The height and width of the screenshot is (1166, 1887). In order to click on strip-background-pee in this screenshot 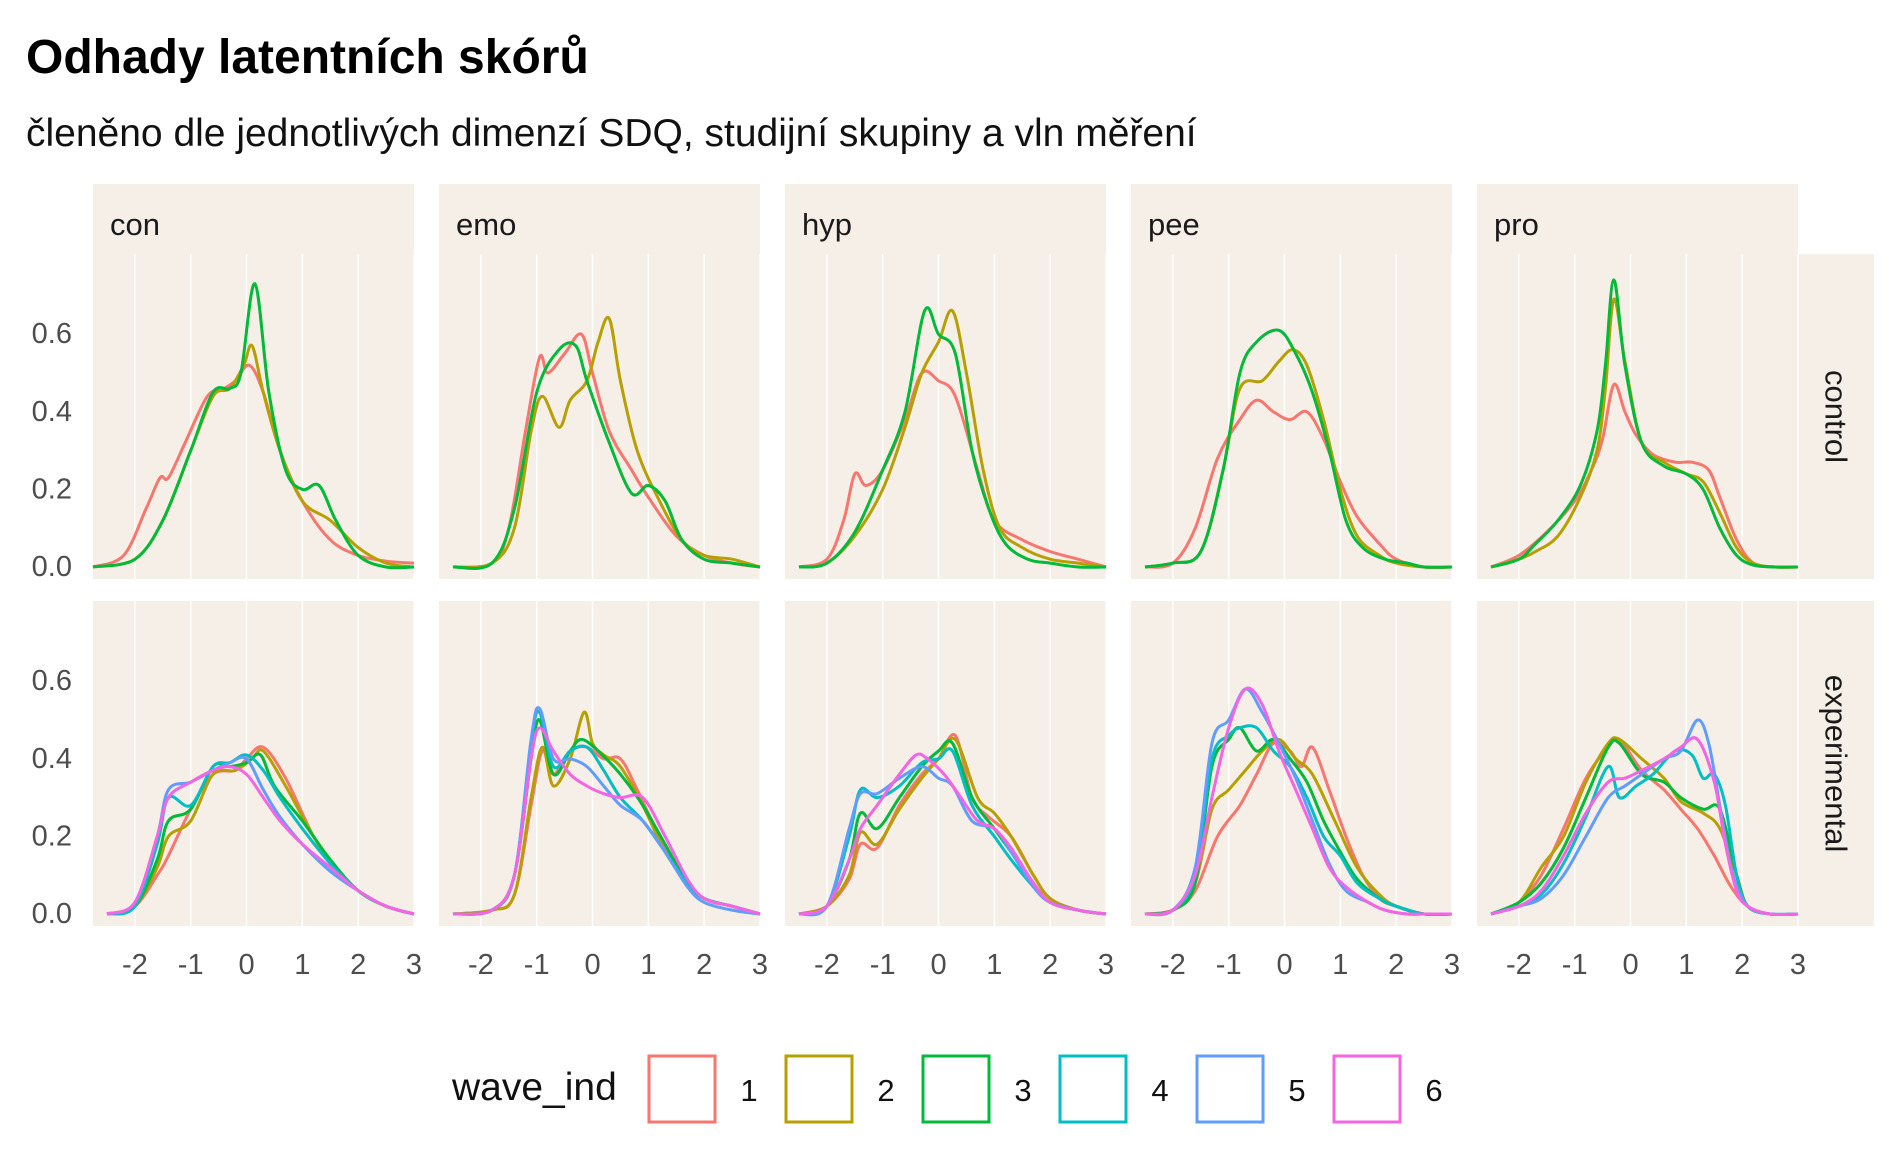, I will do `click(1291, 219)`.